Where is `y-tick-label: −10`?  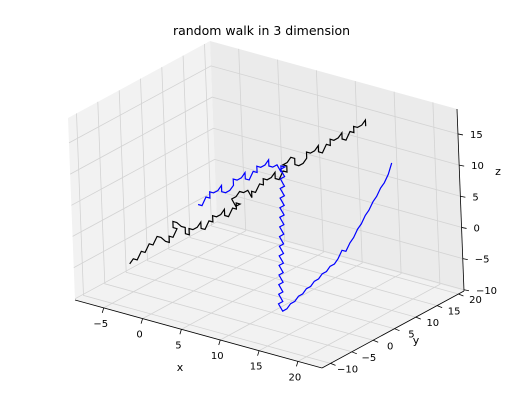 y-tick-label: −10 is located at coordinates (347, 369).